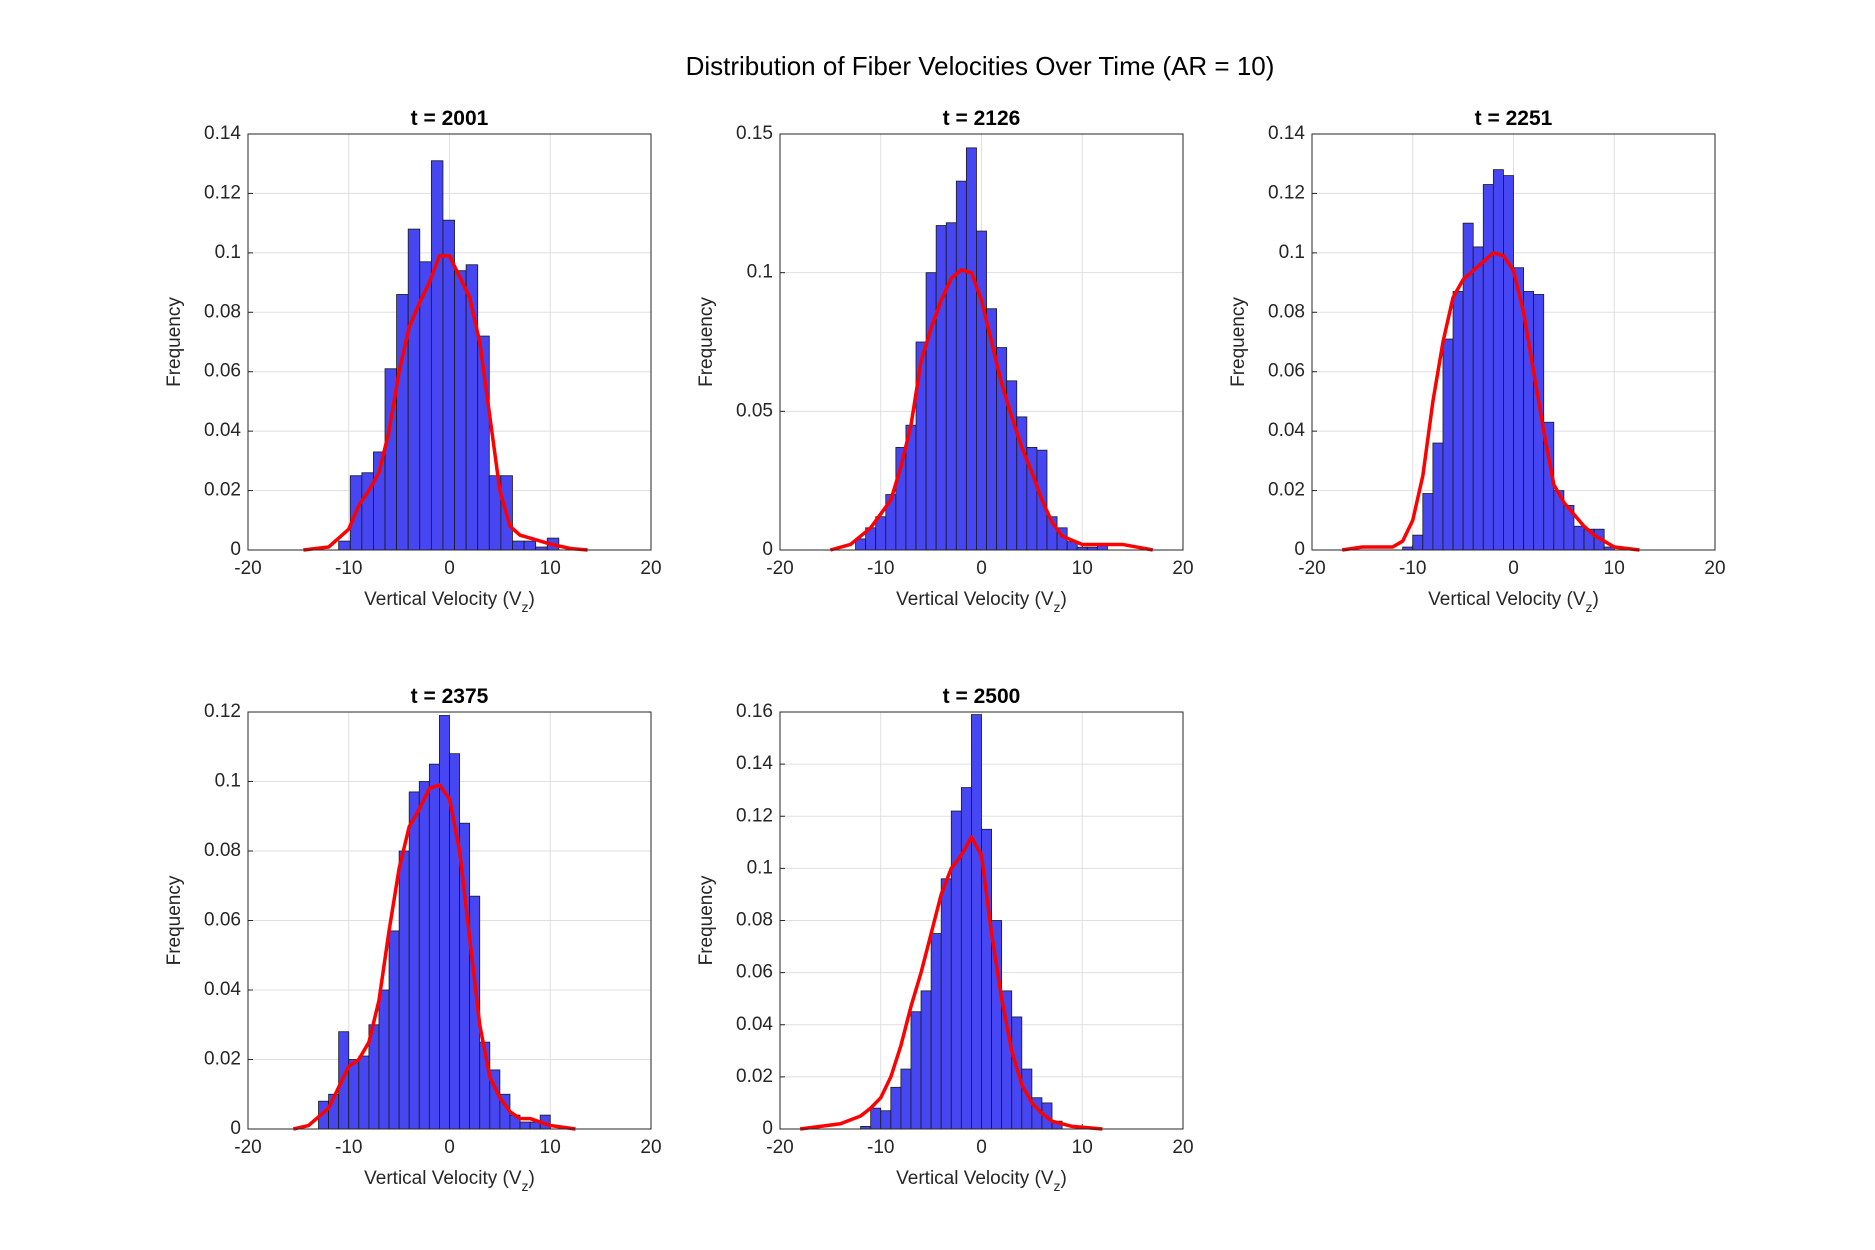 The height and width of the screenshot is (1250, 1875). What do you see at coordinates (222, 989) in the screenshot?
I see `y-tick-label: 0.04` at bounding box center [222, 989].